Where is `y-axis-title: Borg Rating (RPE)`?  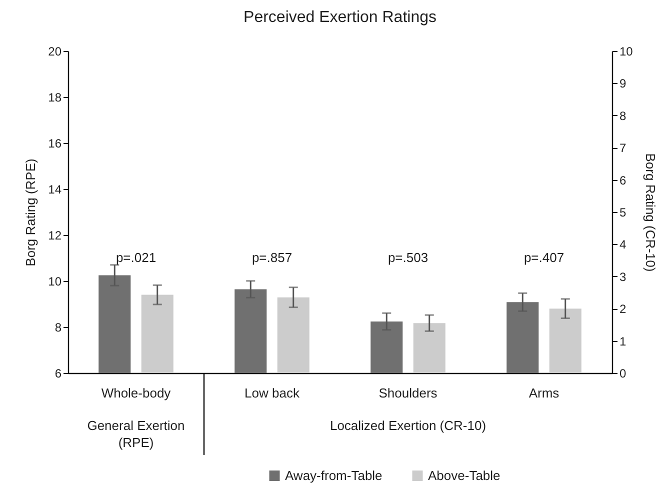 y-axis-title: Borg Rating (RPE) is located at coordinates (30, 212).